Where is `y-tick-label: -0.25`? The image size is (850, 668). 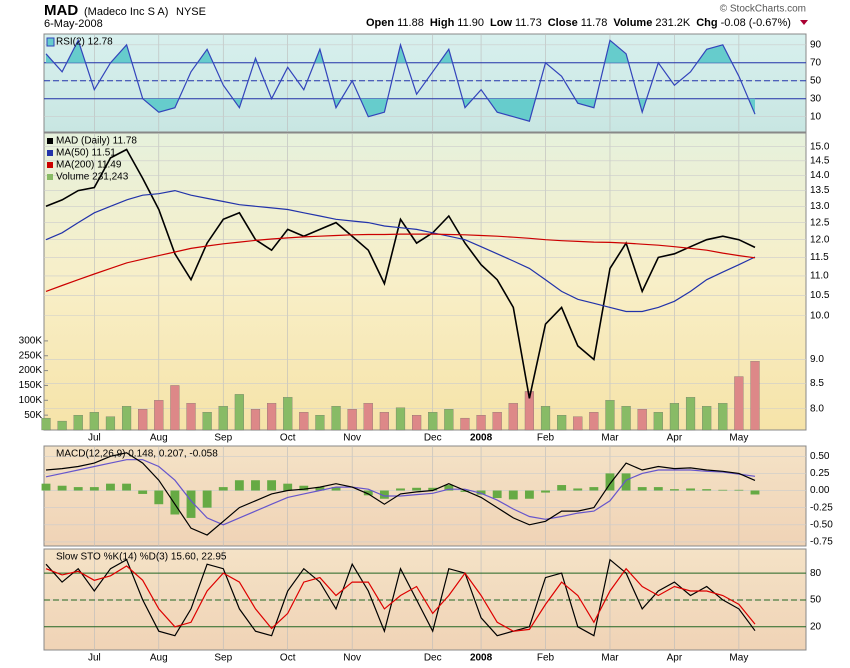
y-tick-label: -0.25 is located at coordinates (821, 507).